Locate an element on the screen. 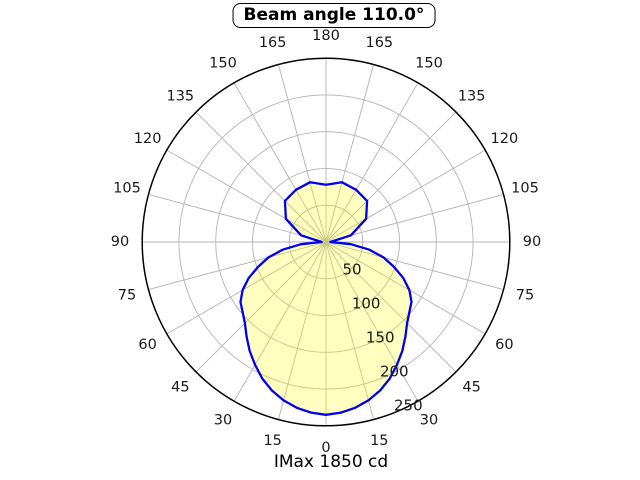  chart-title-box: Beam angle 110.0° is located at coordinates (334, 15).